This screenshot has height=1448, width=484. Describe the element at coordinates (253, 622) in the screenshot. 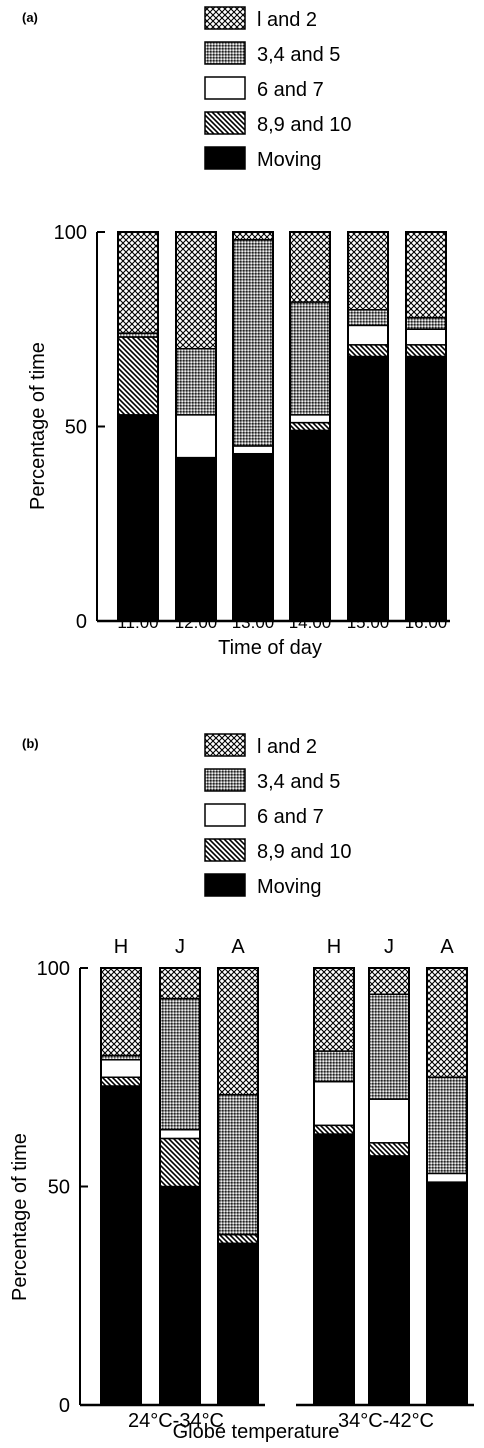

I see `category-label-2: 13:00` at that location.